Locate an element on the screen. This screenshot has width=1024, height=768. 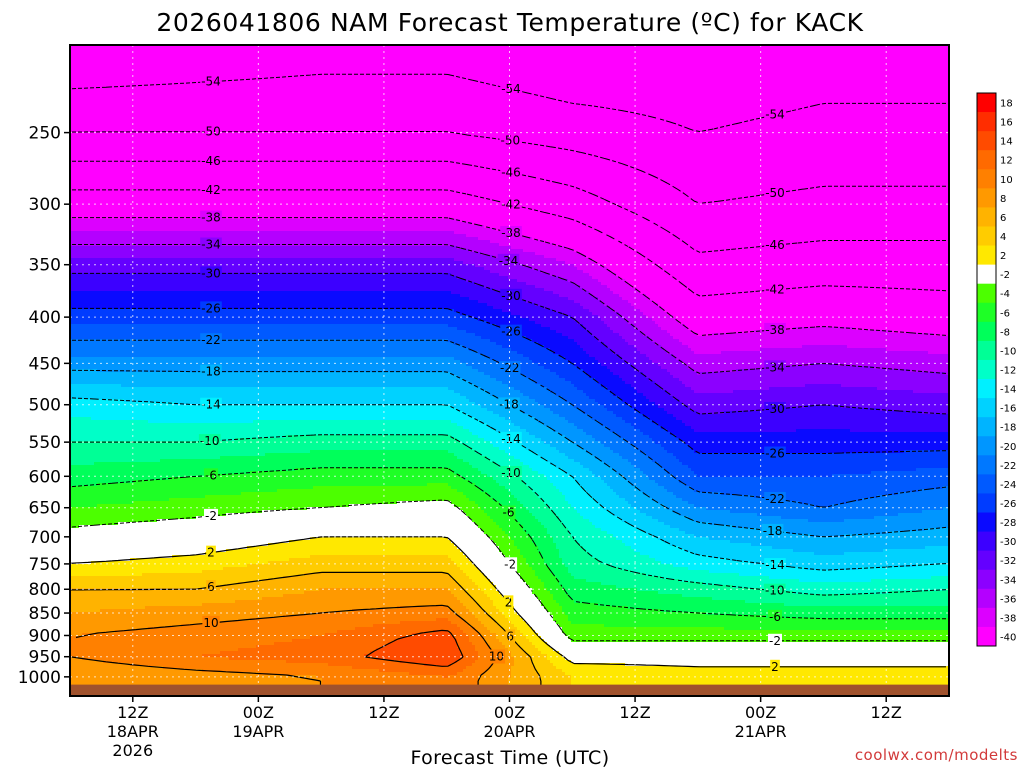
contour-label: -30 is located at coordinates (775, 409).